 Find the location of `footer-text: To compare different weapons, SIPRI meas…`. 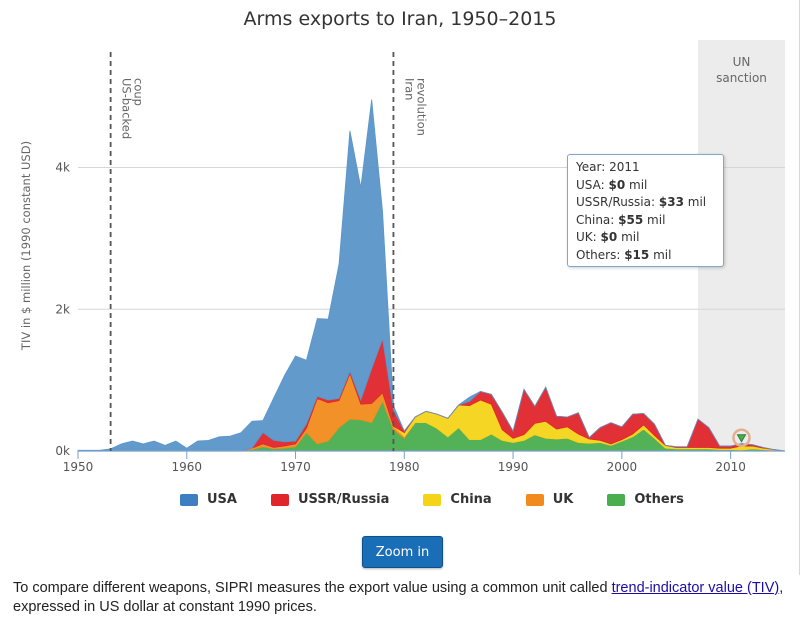

footer-text: To compare different weapons, SIPRI meas… is located at coordinates (312, 588).